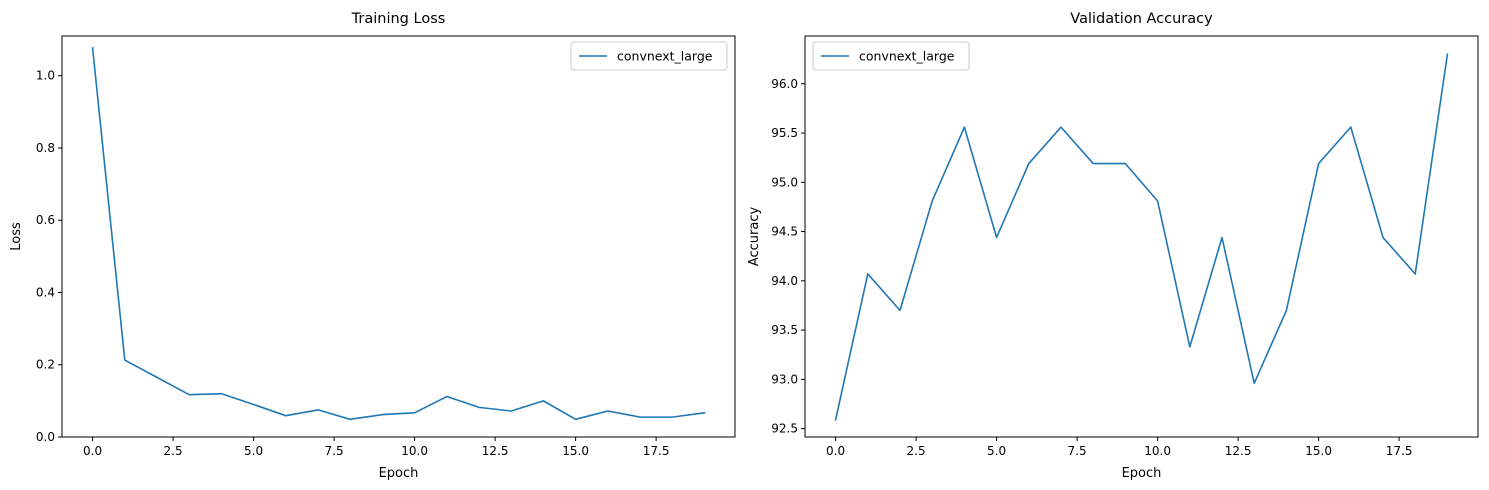 The width and height of the screenshot is (1489, 490). Describe the element at coordinates (784, 84) in the screenshot. I see `y-tick-label: 96.0` at that location.